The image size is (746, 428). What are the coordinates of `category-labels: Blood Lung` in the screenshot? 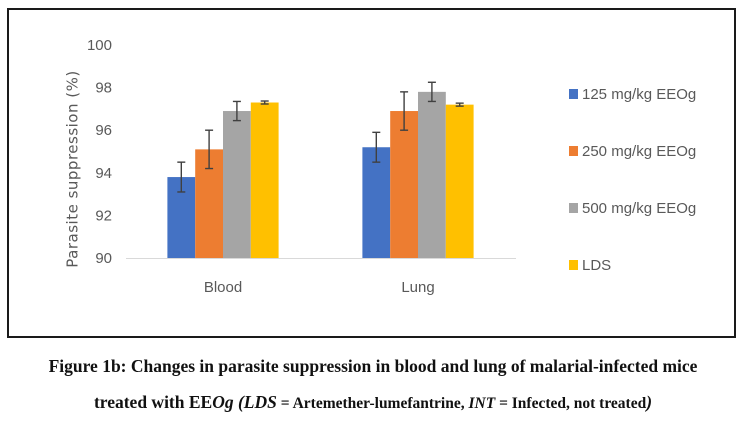 It's located at (319, 287).